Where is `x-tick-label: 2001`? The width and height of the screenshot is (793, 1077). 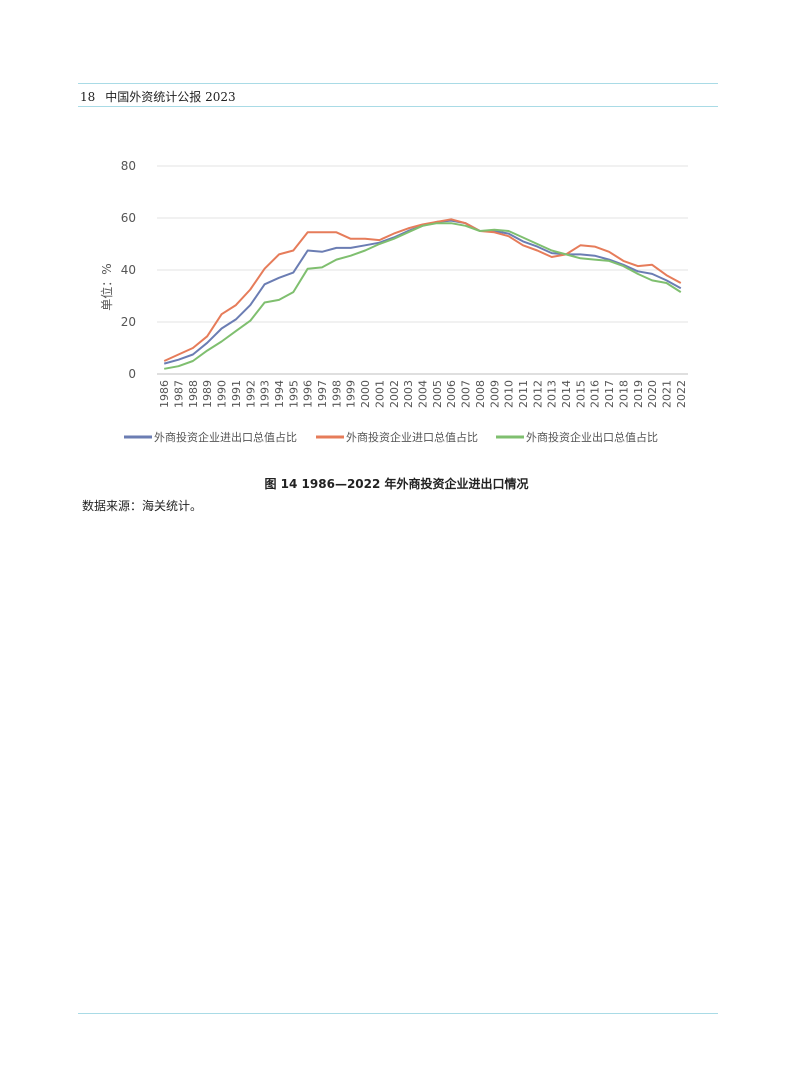 x-tick-label: 2001 is located at coordinates (379, 394).